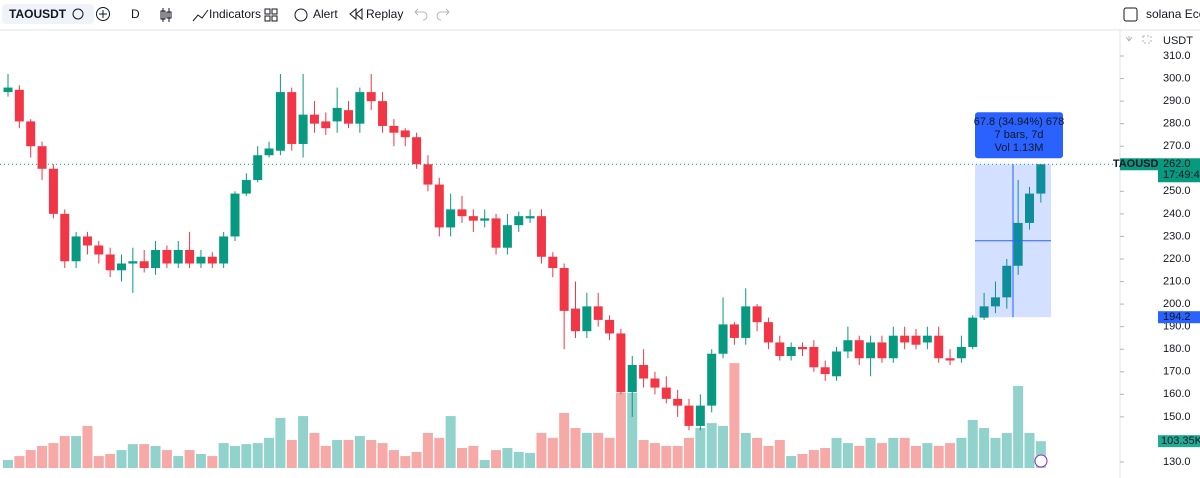  I want to click on watchlist-checkbox, so click(1130, 14).